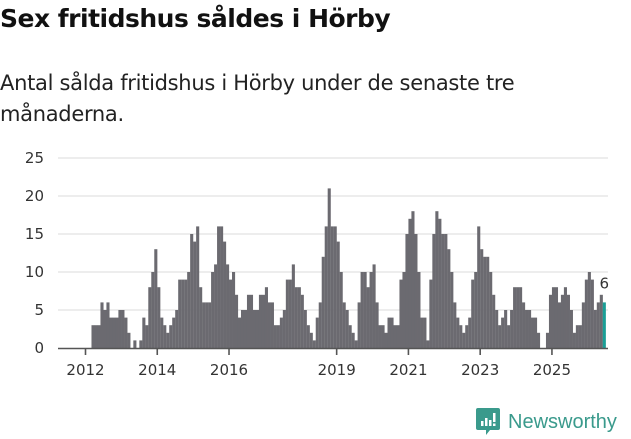 The height and width of the screenshot is (439, 631). Describe the element at coordinates (546, 422) in the screenshot. I see `newsworthy-logo: Newsworthy` at that location.